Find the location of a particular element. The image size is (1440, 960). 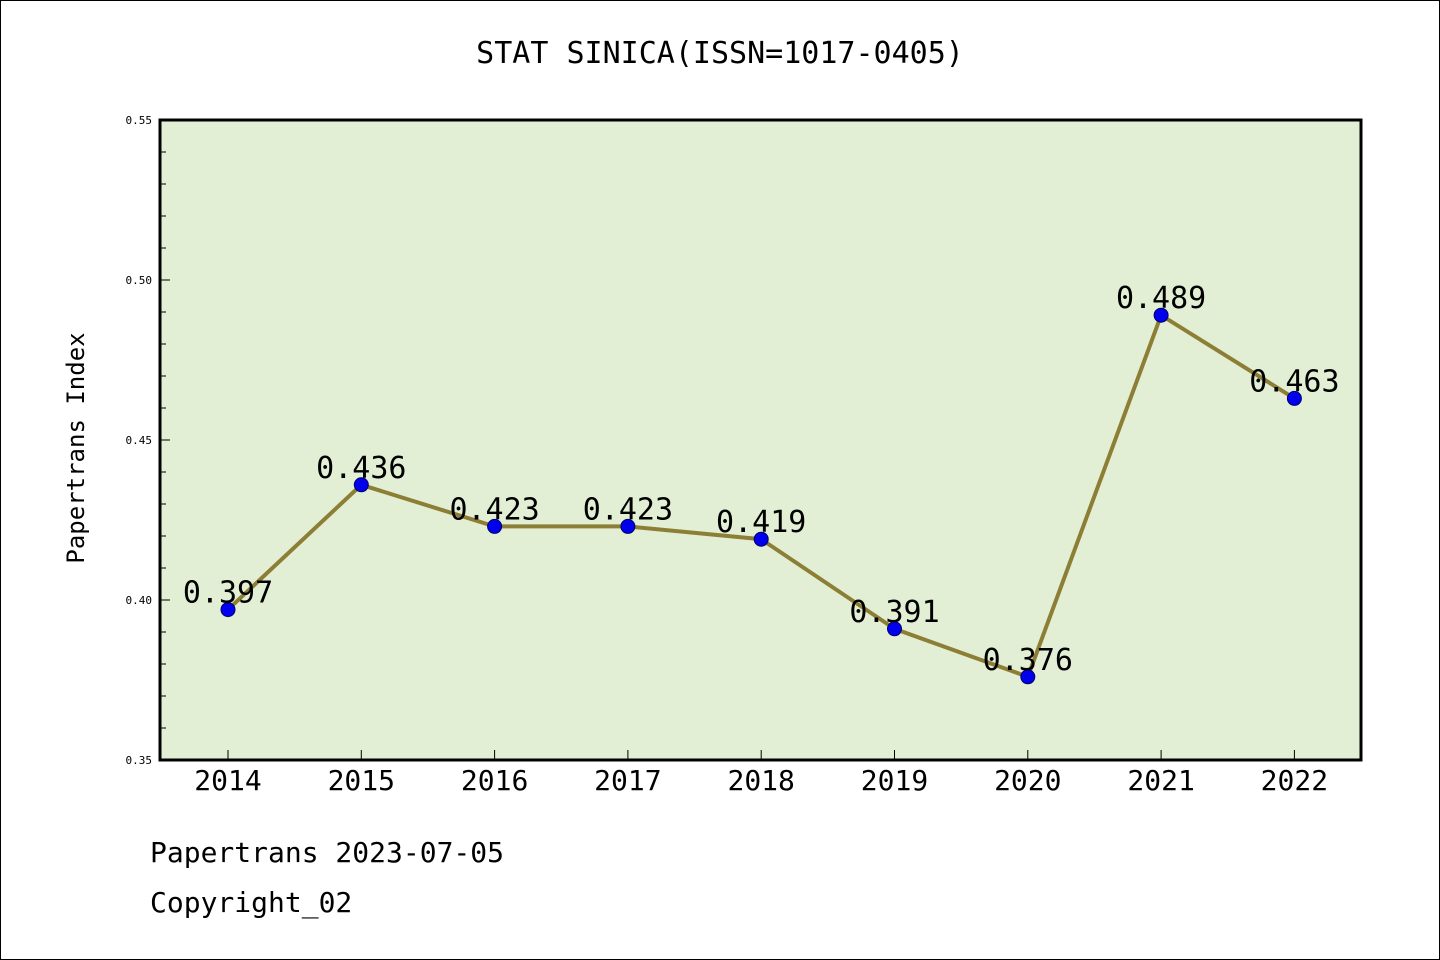

data-label: 0.376 is located at coordinates (1028, 660).